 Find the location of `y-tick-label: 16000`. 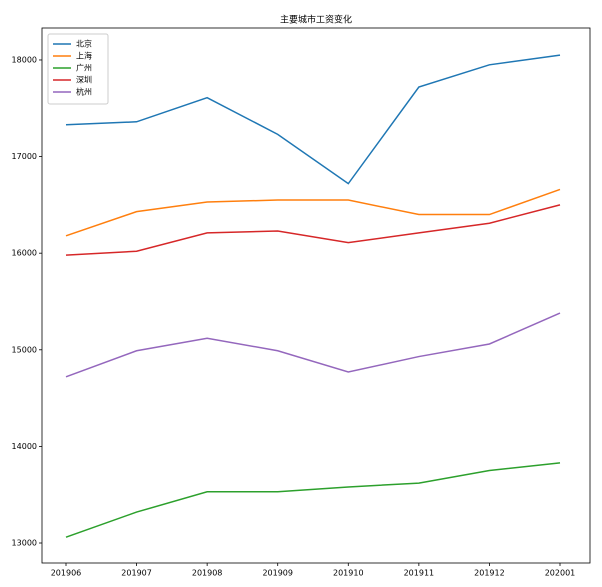

y-tick-label: 16000 is located at coordinates (24, 253).